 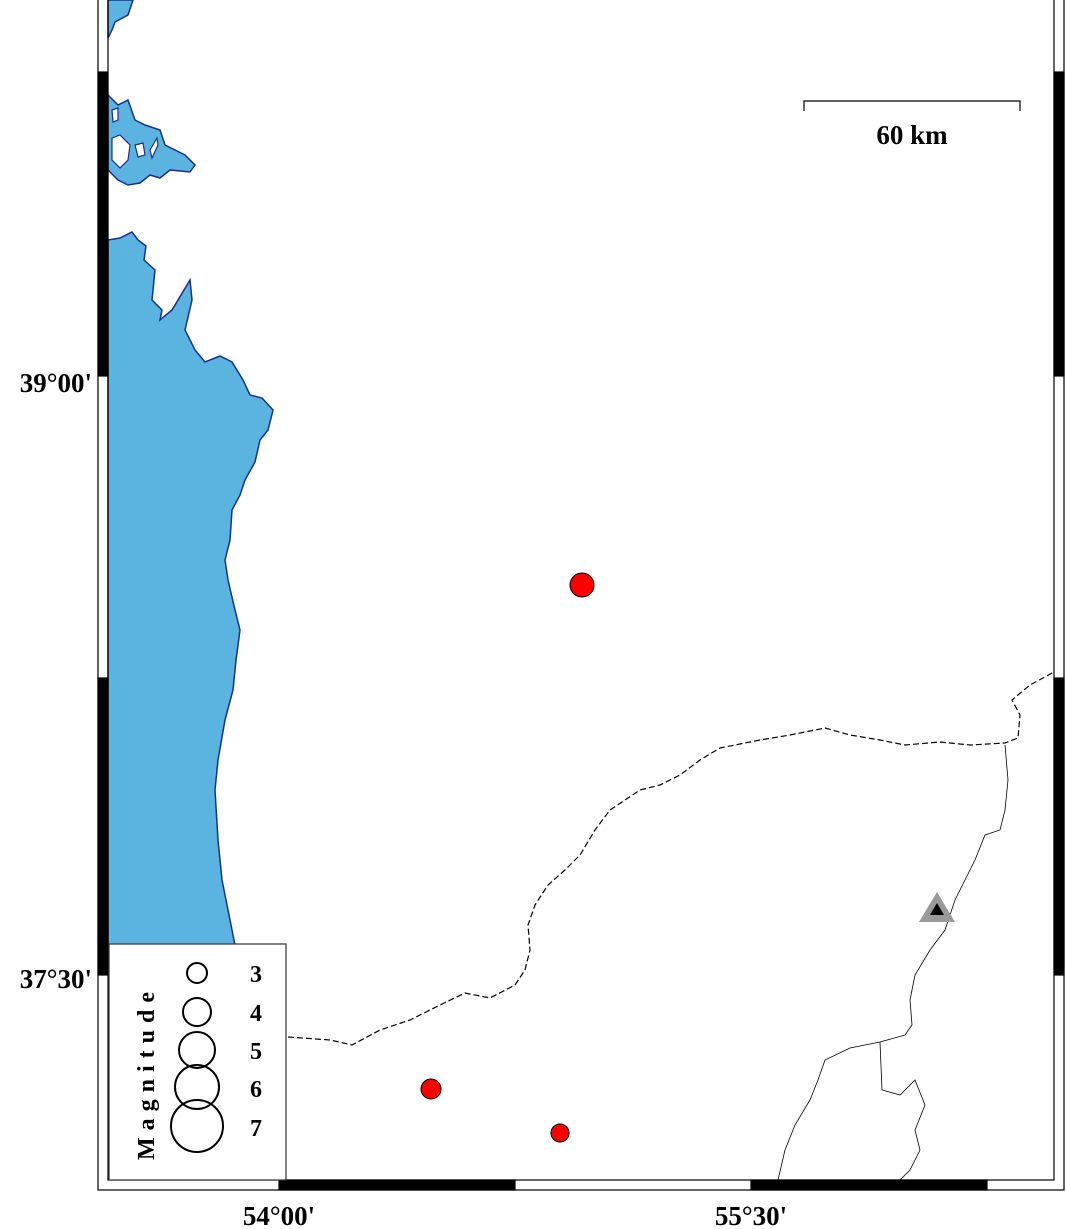 What do you see at coordinates (56, 979) in the screenshot?
I see `lat-label: 37°30'` at bounding box center [56, 979].